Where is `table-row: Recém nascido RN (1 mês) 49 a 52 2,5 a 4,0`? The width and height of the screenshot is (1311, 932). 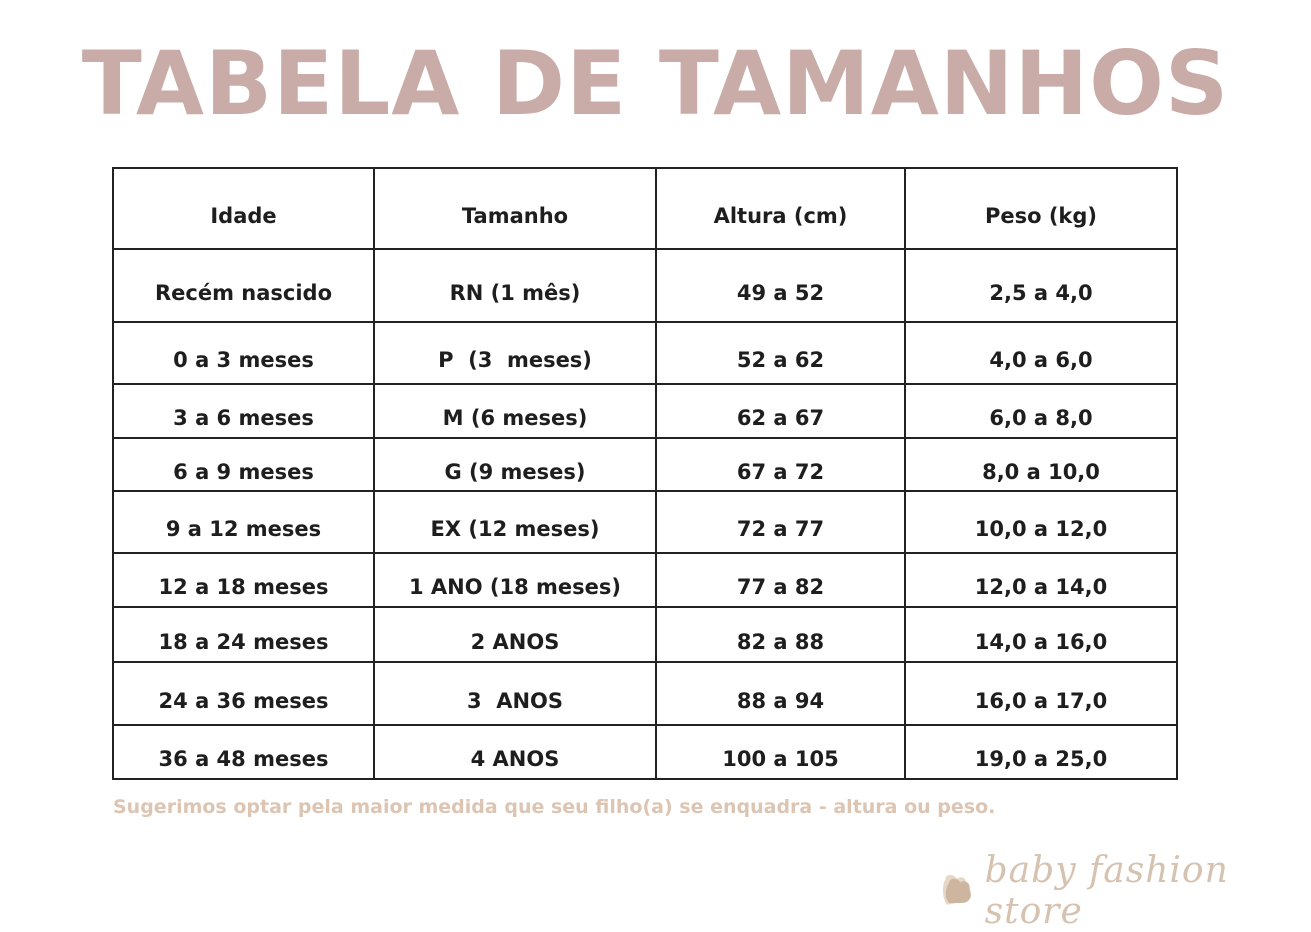 table-row: Recém nascido RN (1 mês) 49 a 52 2,5 a 4,0 is located at coordinates (645, 285).